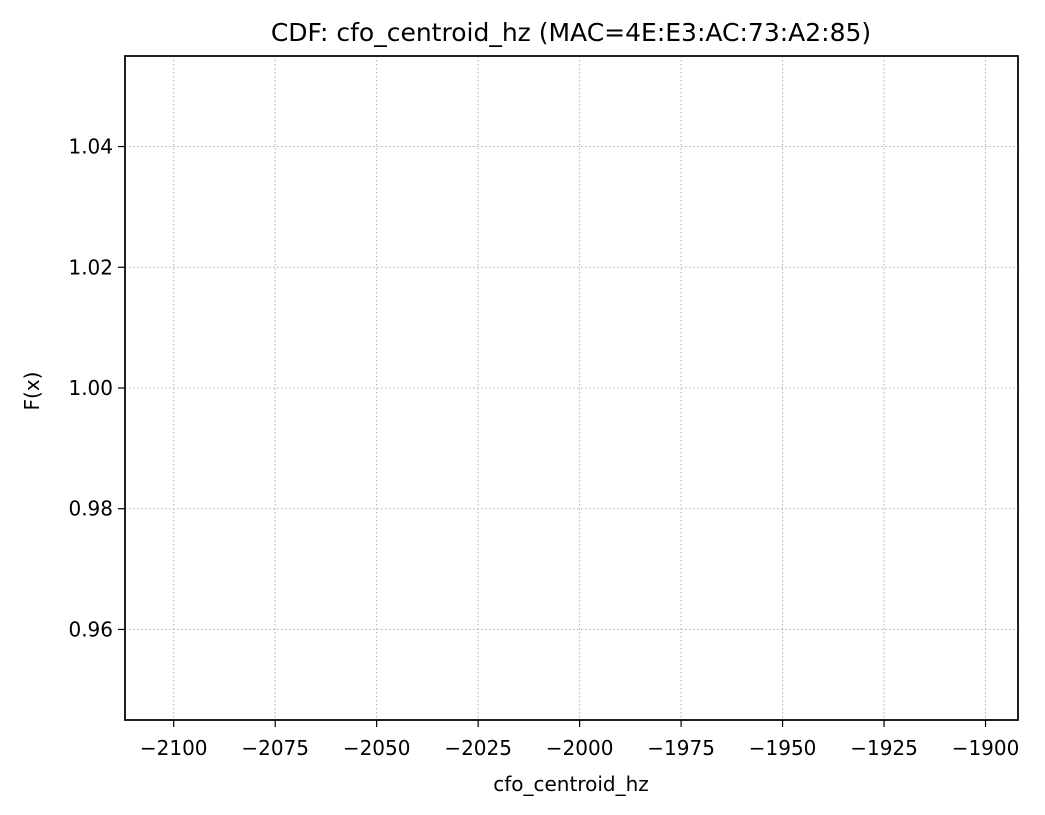 The image size is (1045, 815). Describe the element at coordinates (478, 748) in the screenshot. I see `x-tick-label: −2025` at that location.